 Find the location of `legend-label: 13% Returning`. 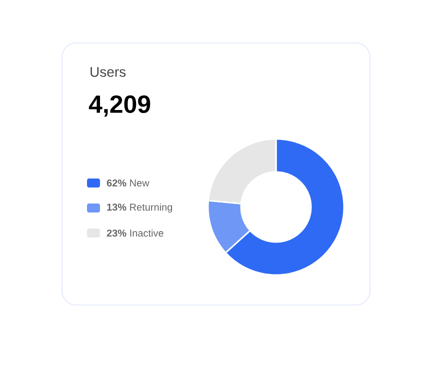

legend-label: 13% Returning is located at coordinates (139, 208).